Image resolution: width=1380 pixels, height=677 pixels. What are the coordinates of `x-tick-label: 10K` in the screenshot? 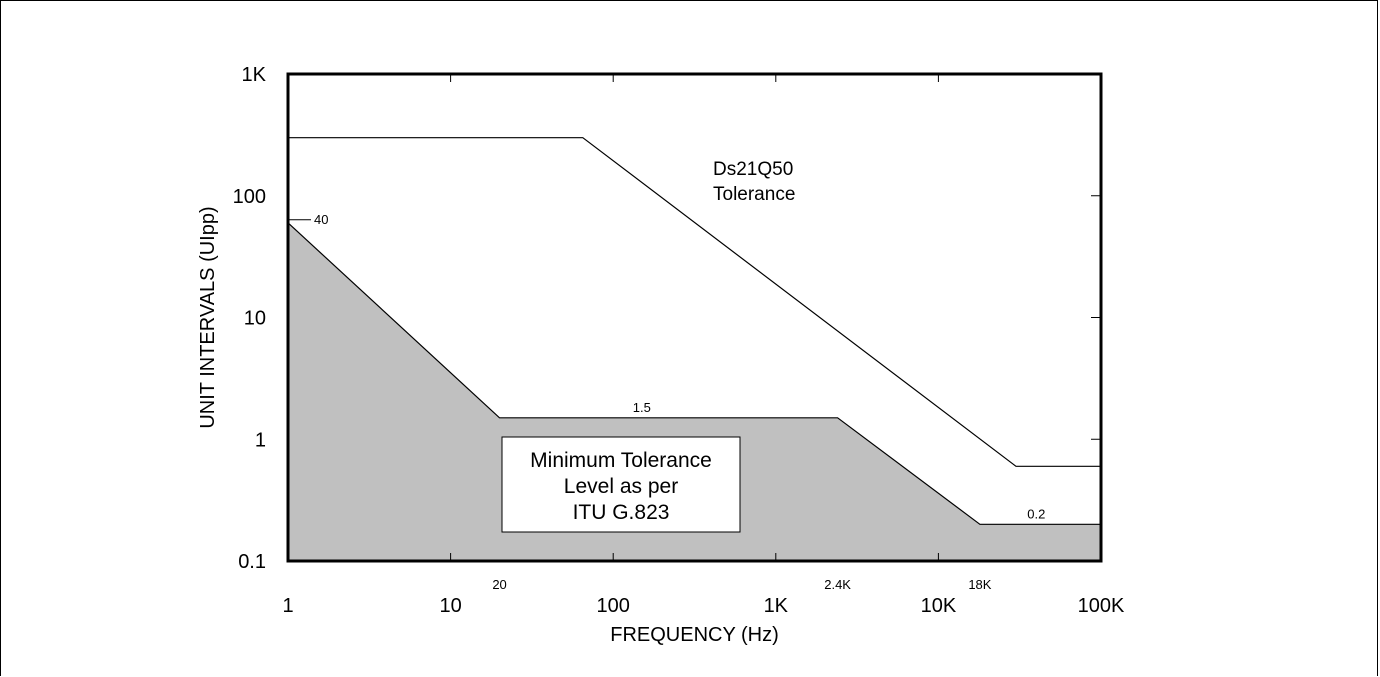 It's located at (939, 606).